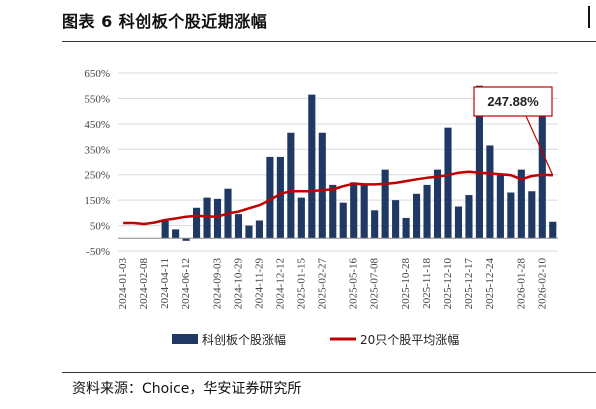 The width and height of the screenshot is (596, 409). Describe the element at coordinates (97, 163) in the screenshot. I see `y-axis-labels: 650% 550% 450% 350% 250% 150% 50% -50%` at that location.